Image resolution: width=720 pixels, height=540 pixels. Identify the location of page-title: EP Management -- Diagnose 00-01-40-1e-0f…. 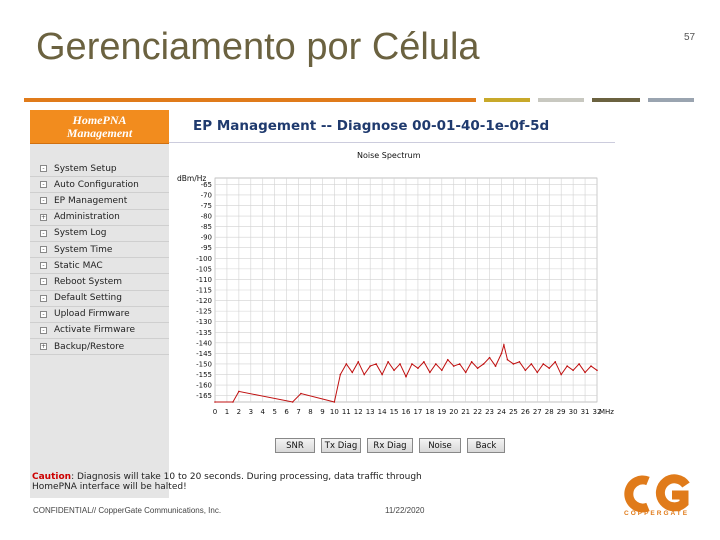
(371, 126).